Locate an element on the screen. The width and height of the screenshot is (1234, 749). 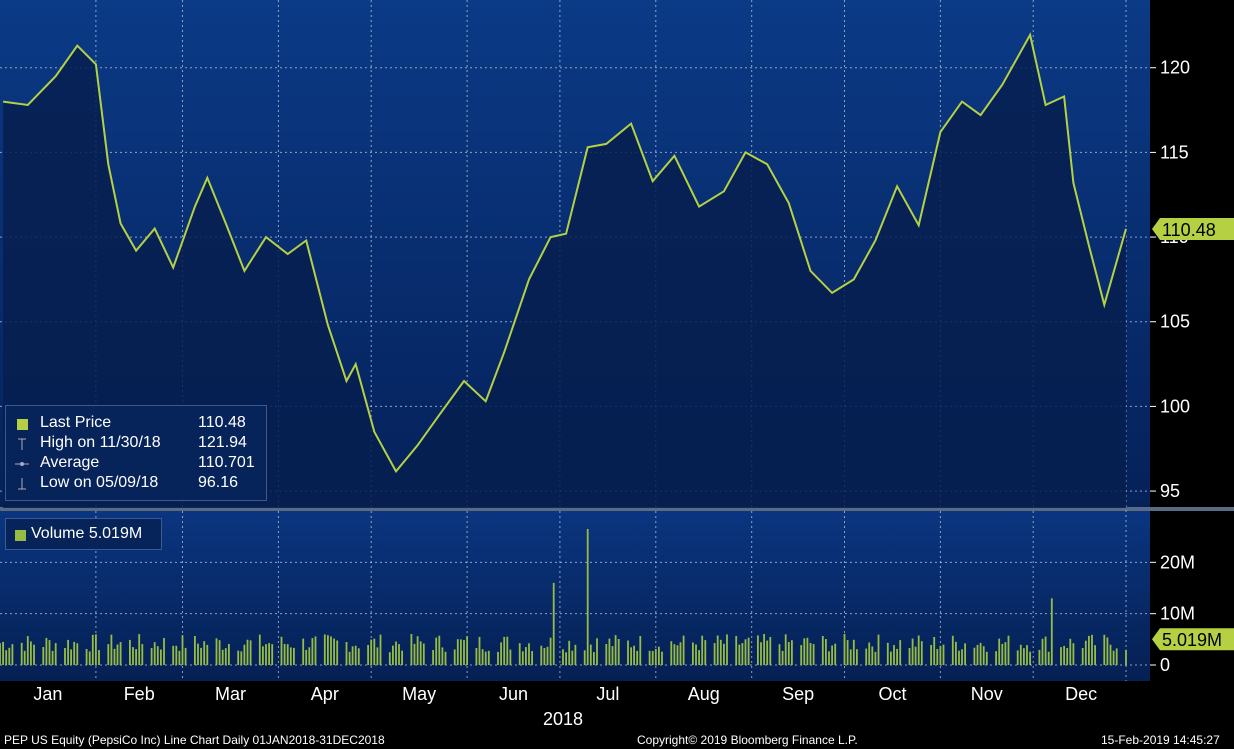
low-marker-icon is located at coordinates (22, 484).